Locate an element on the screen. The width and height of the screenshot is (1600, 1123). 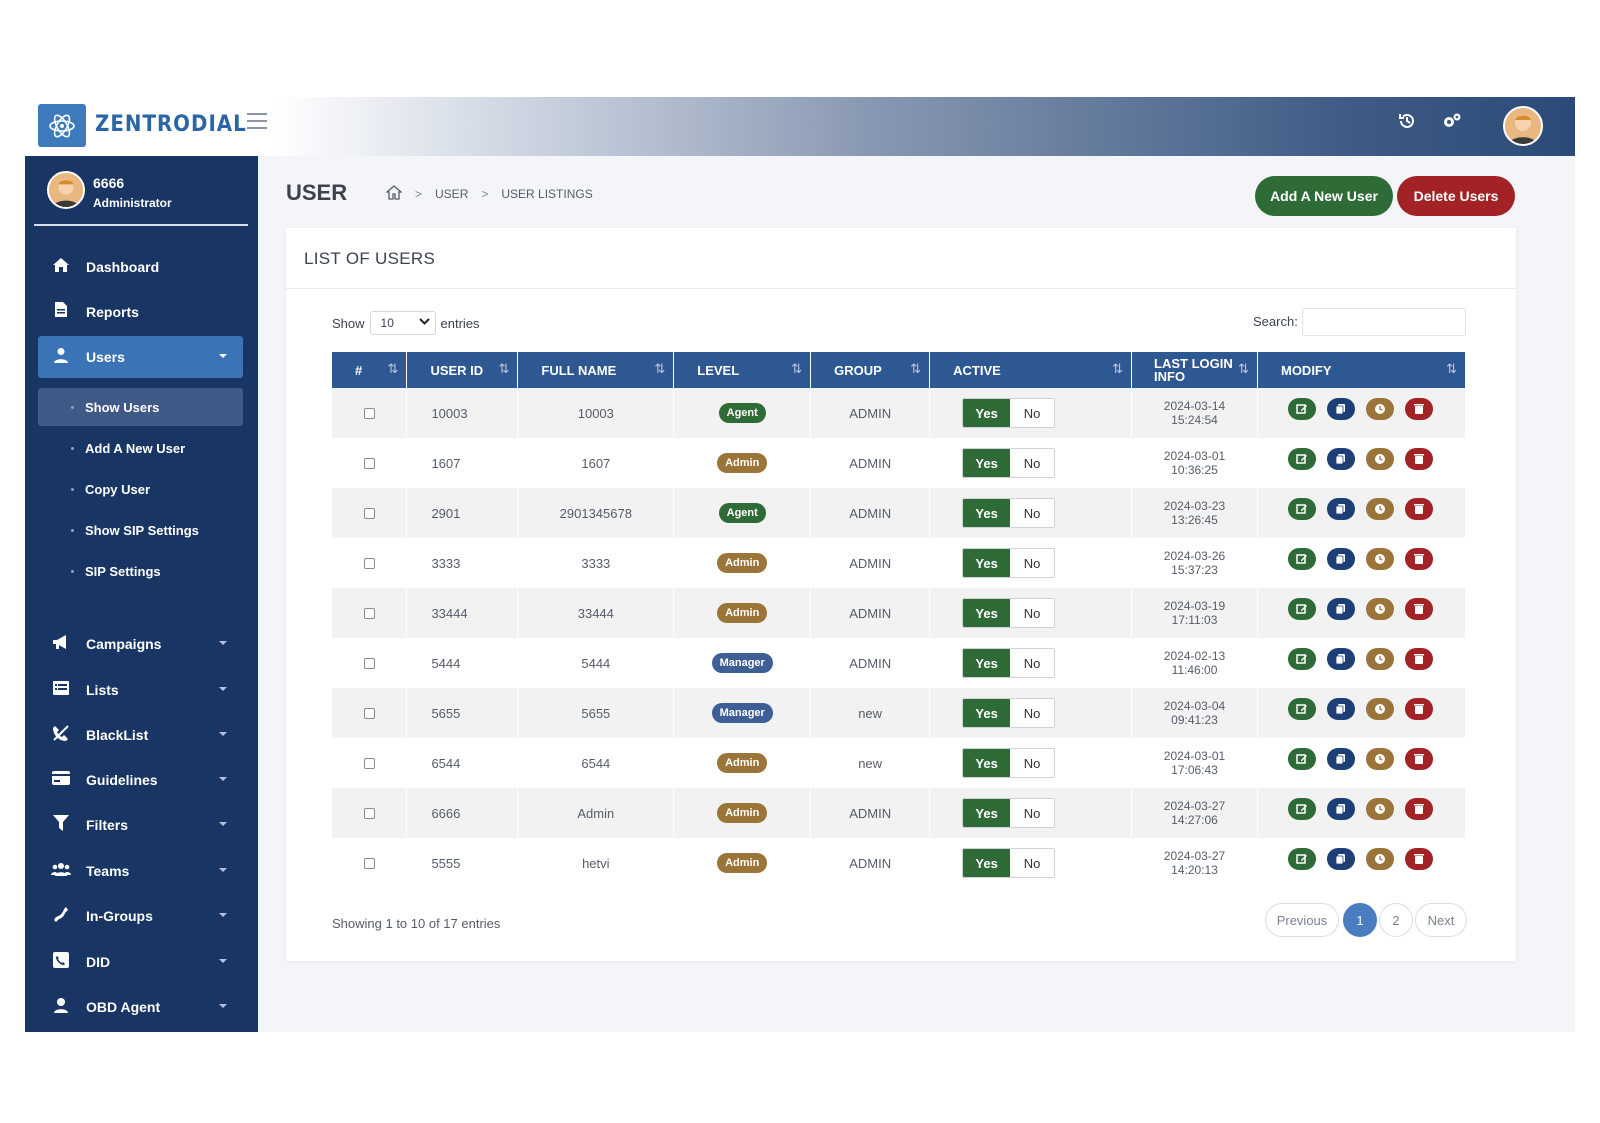
pagination-page-2: 2 is located at coordinates (1396, 920).